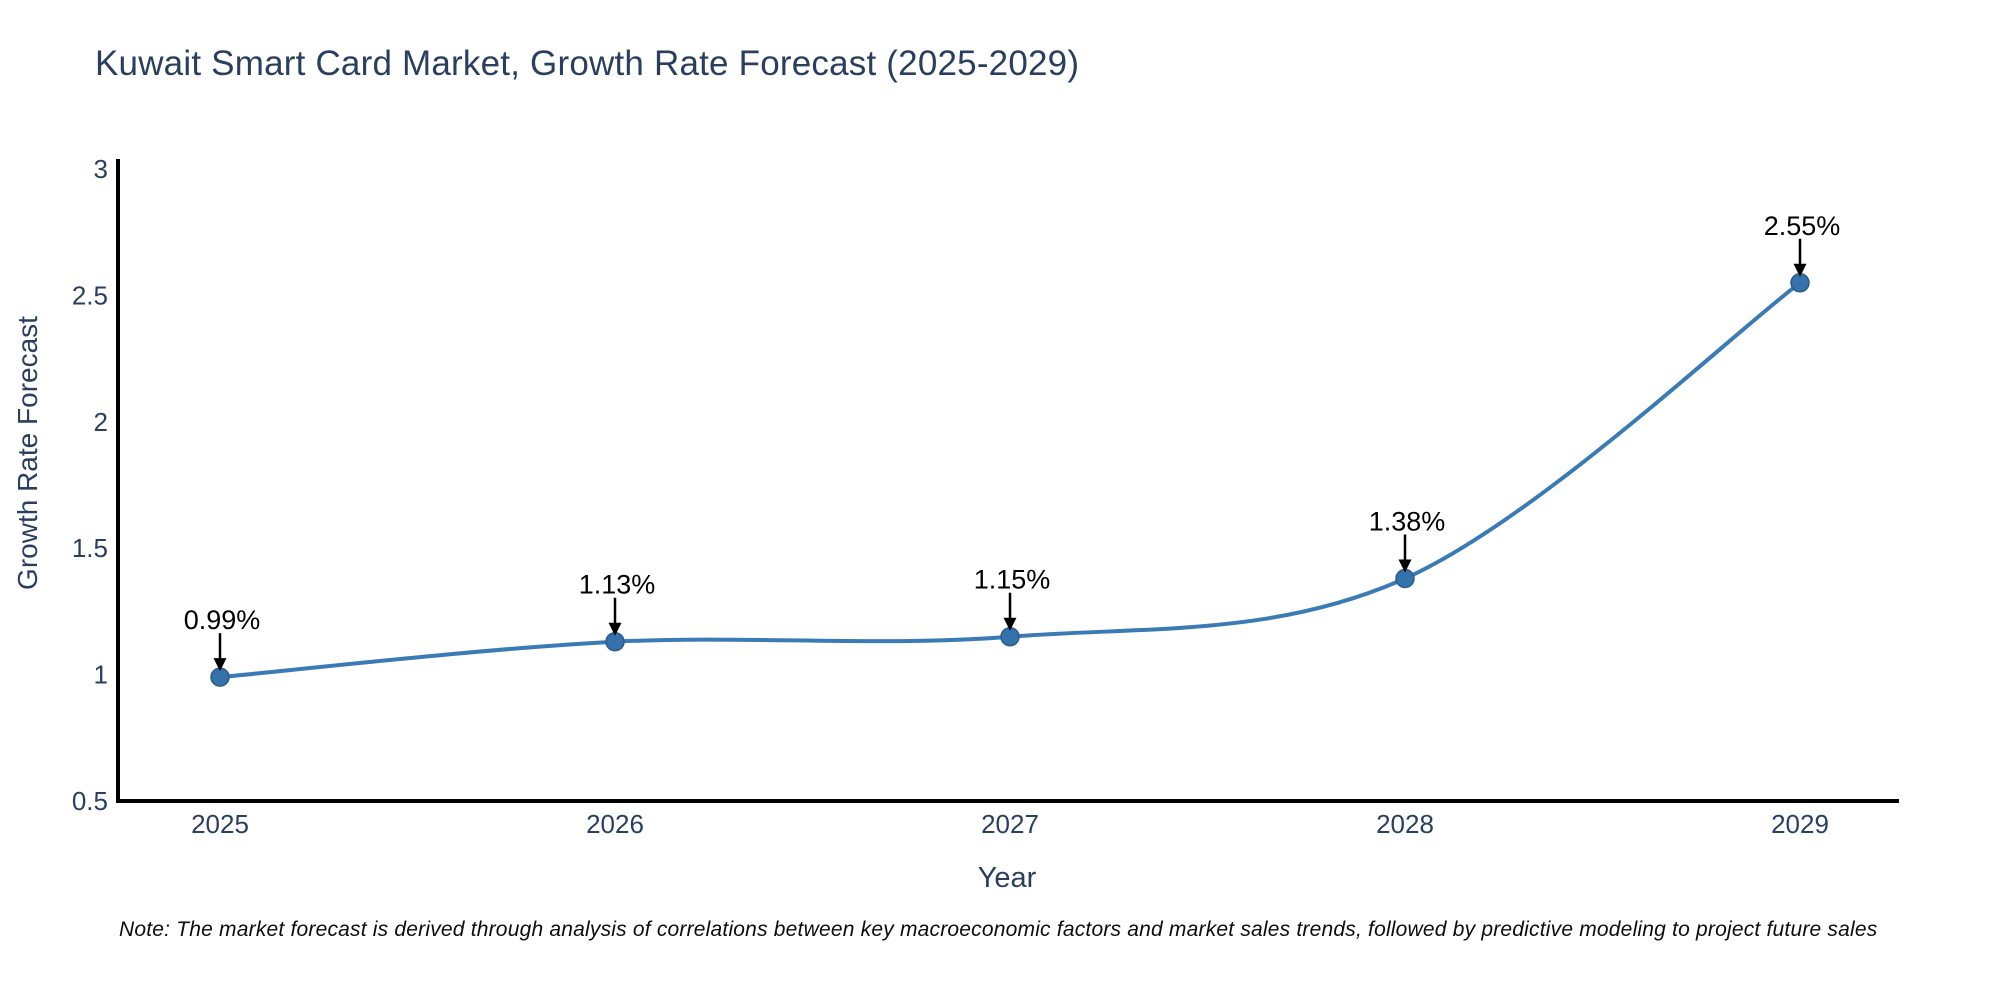 The height and width of the screenshot is (1000, 2000). Describe the element at coordinates (90, 801) in the screenshot. I see `y-tick-label: 0.5` at that location.